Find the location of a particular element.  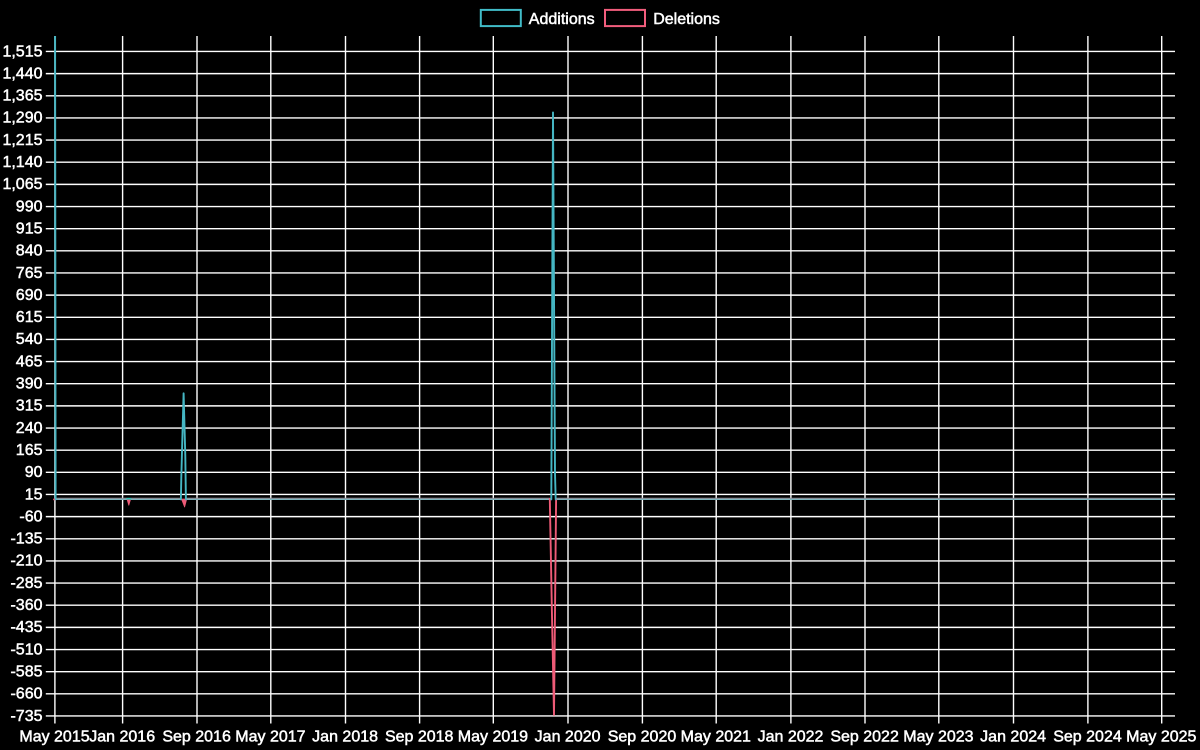

svg-text: 915 is located at coordinates (29, 229).